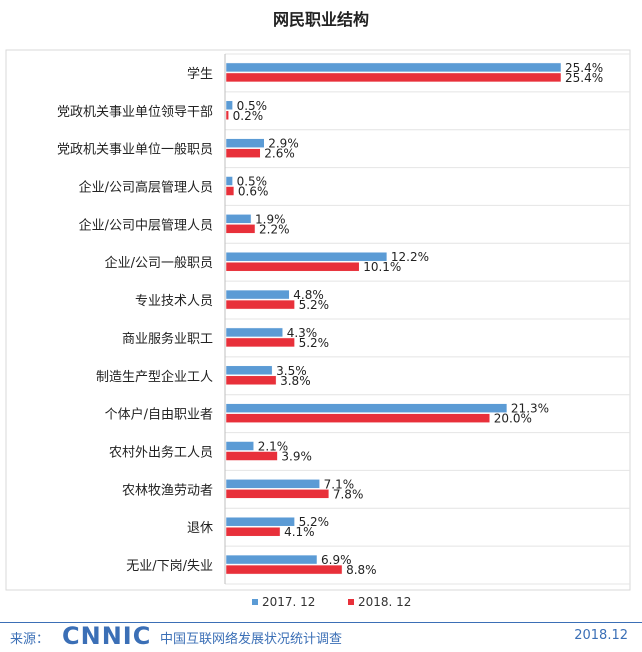 This screenshot has height=652, width=642. Describe the element at coordinates (174, 301) in the screenshot. I see `category-label: 专业技术人员` at that location.